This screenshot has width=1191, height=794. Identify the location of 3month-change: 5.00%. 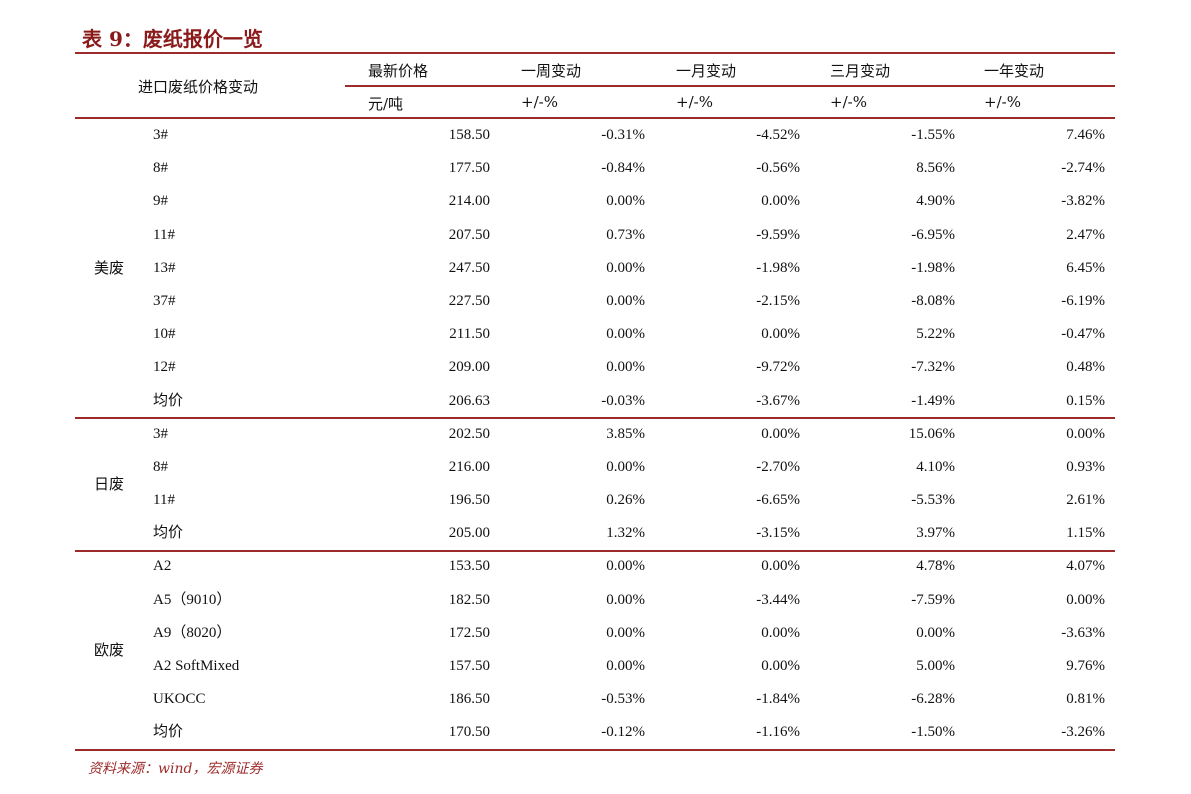
(935, 666).